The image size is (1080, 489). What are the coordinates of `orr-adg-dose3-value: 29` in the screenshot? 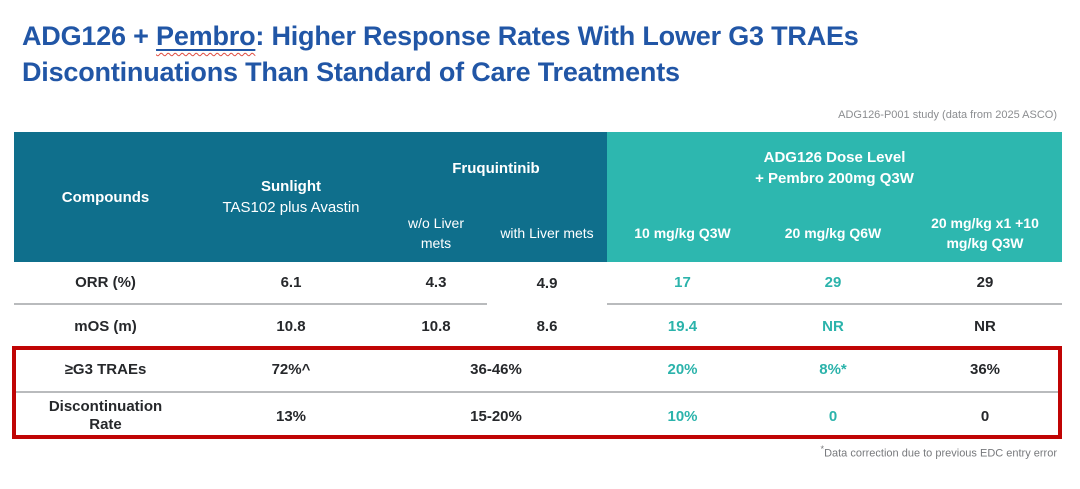 It's located at (985, 283).